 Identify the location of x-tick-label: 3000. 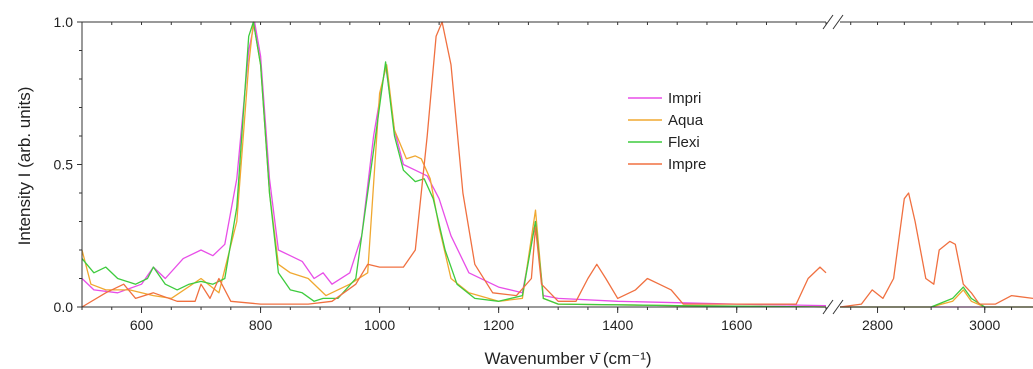
(984, 325).